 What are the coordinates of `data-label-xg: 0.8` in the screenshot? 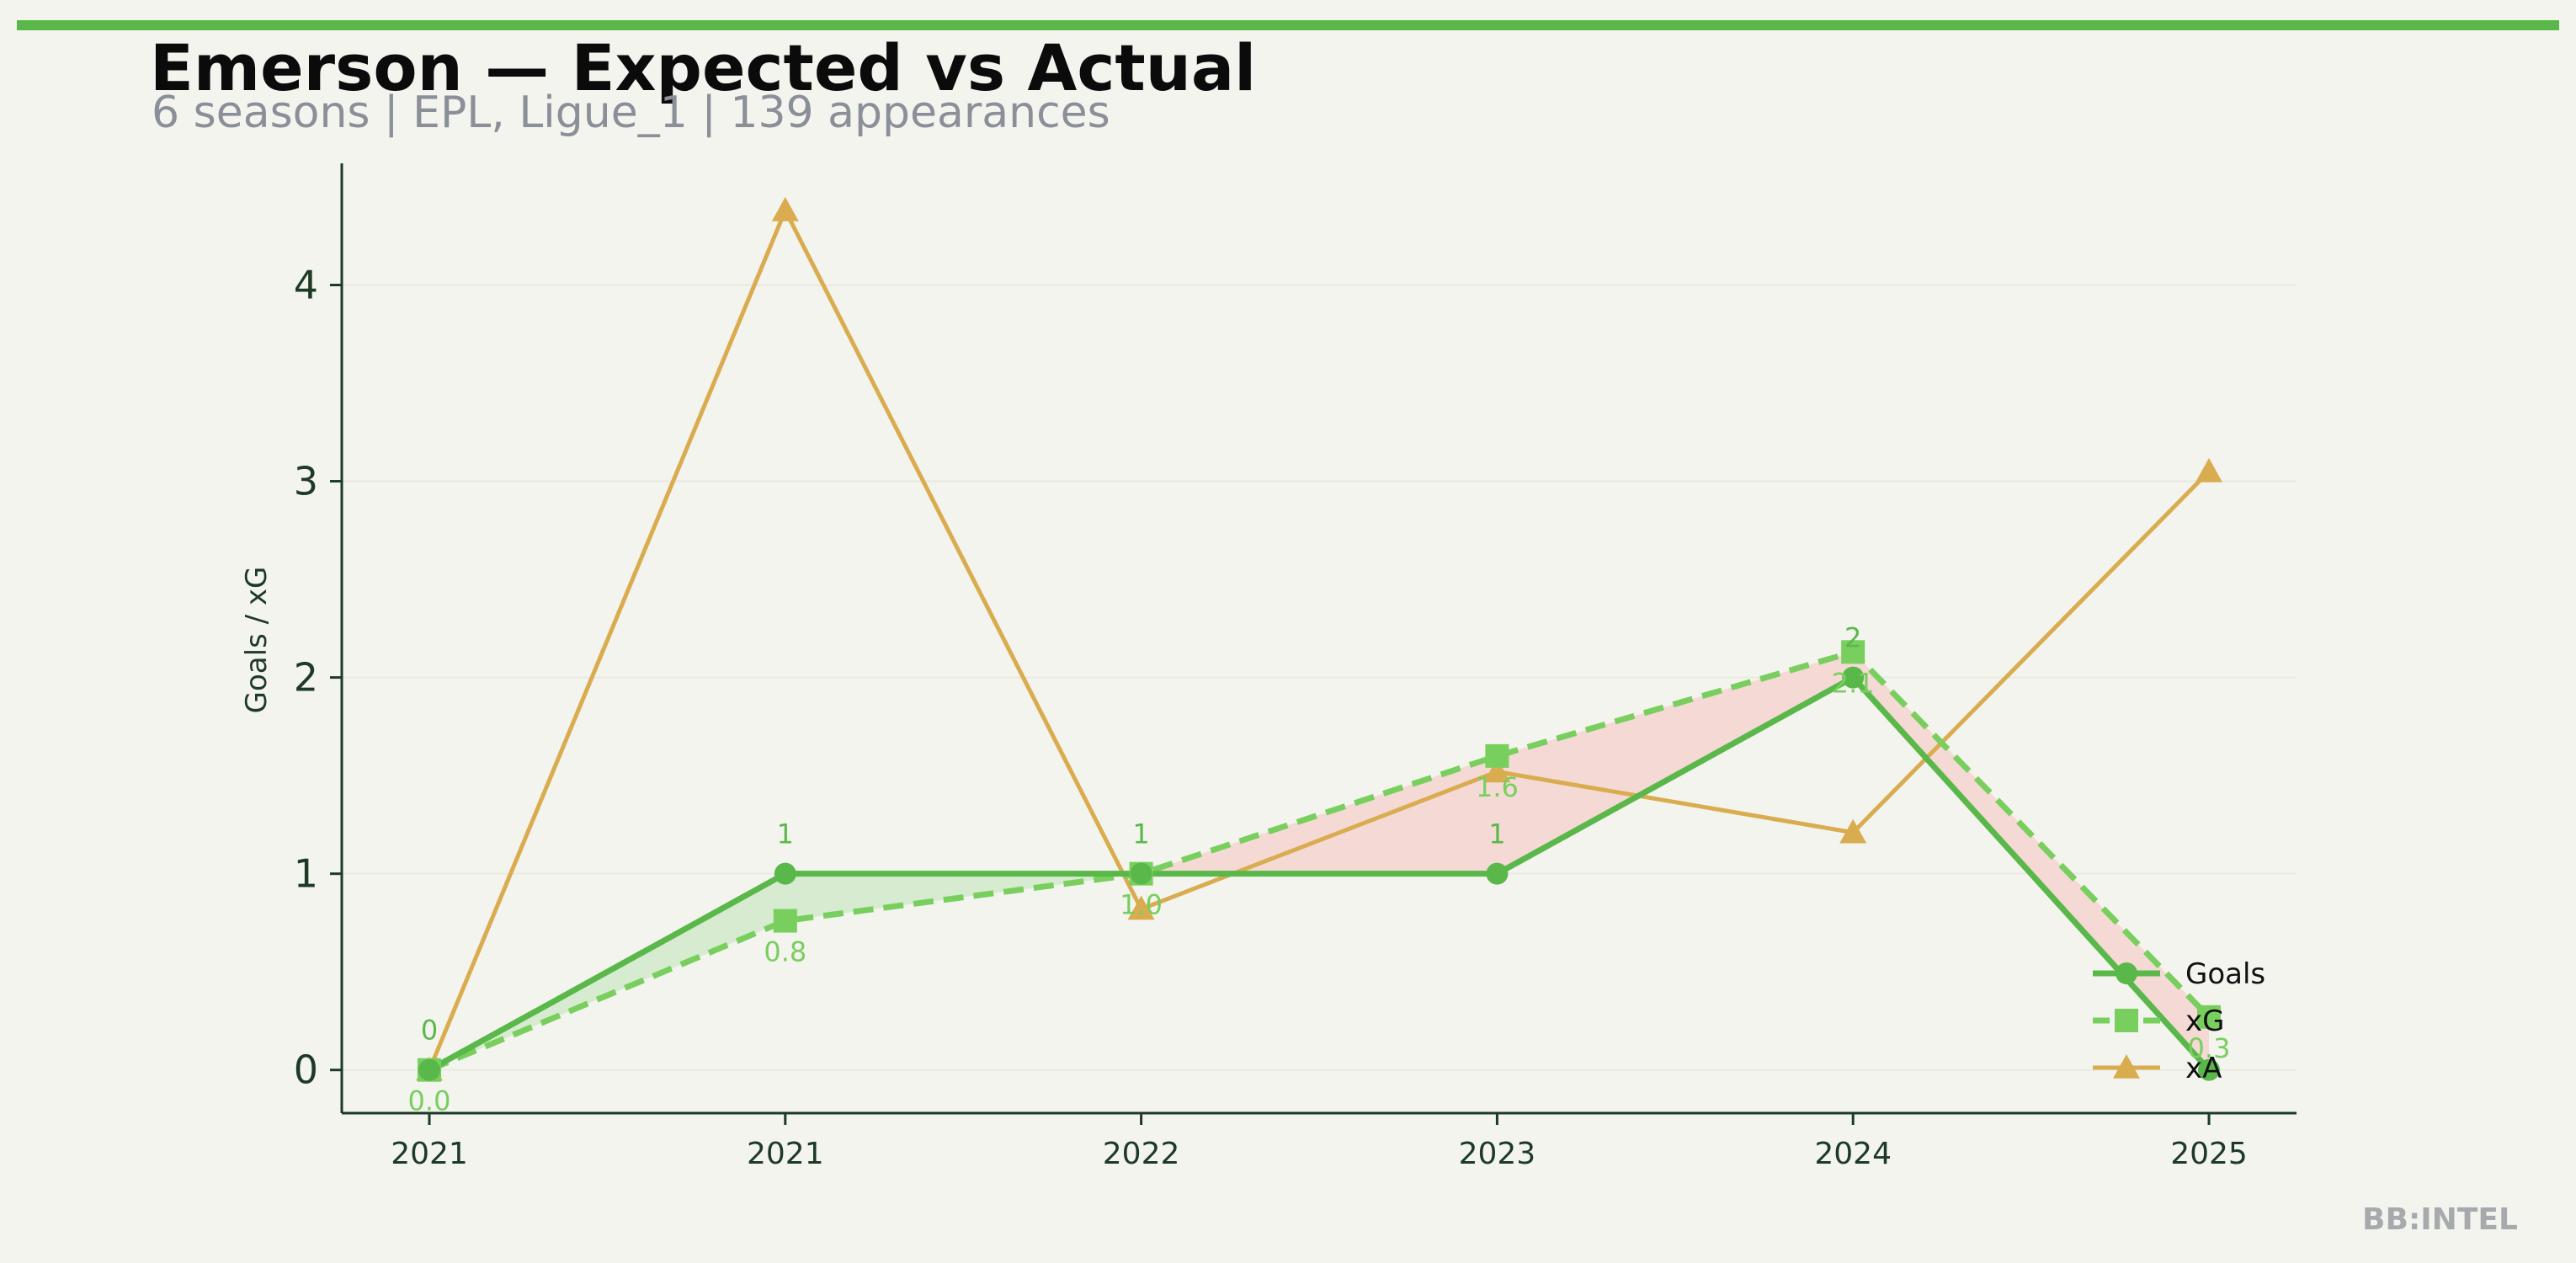 It's located at (785, 952).